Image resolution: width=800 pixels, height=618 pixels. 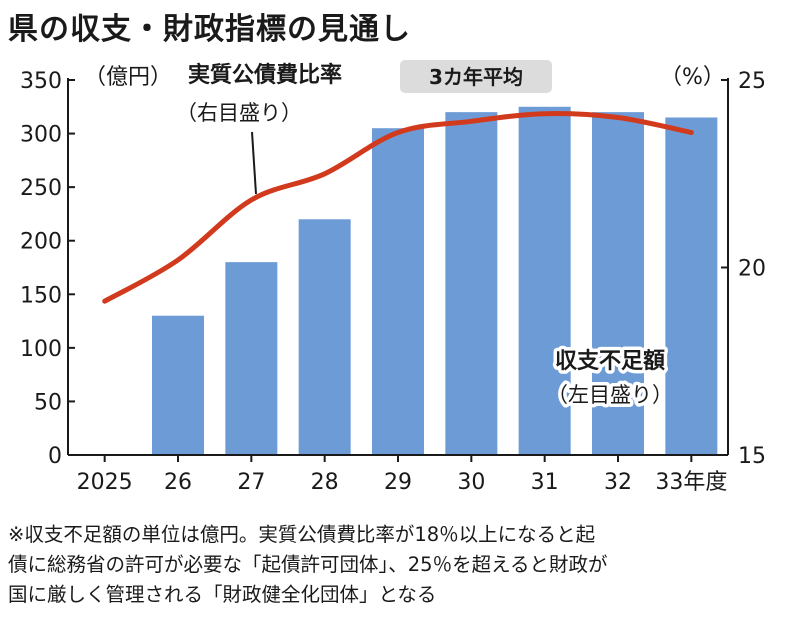 What do you see at coordinates (41, 188) in the screenshot?
I see `left-tick-label: 250` at bounding box center [41, 188].